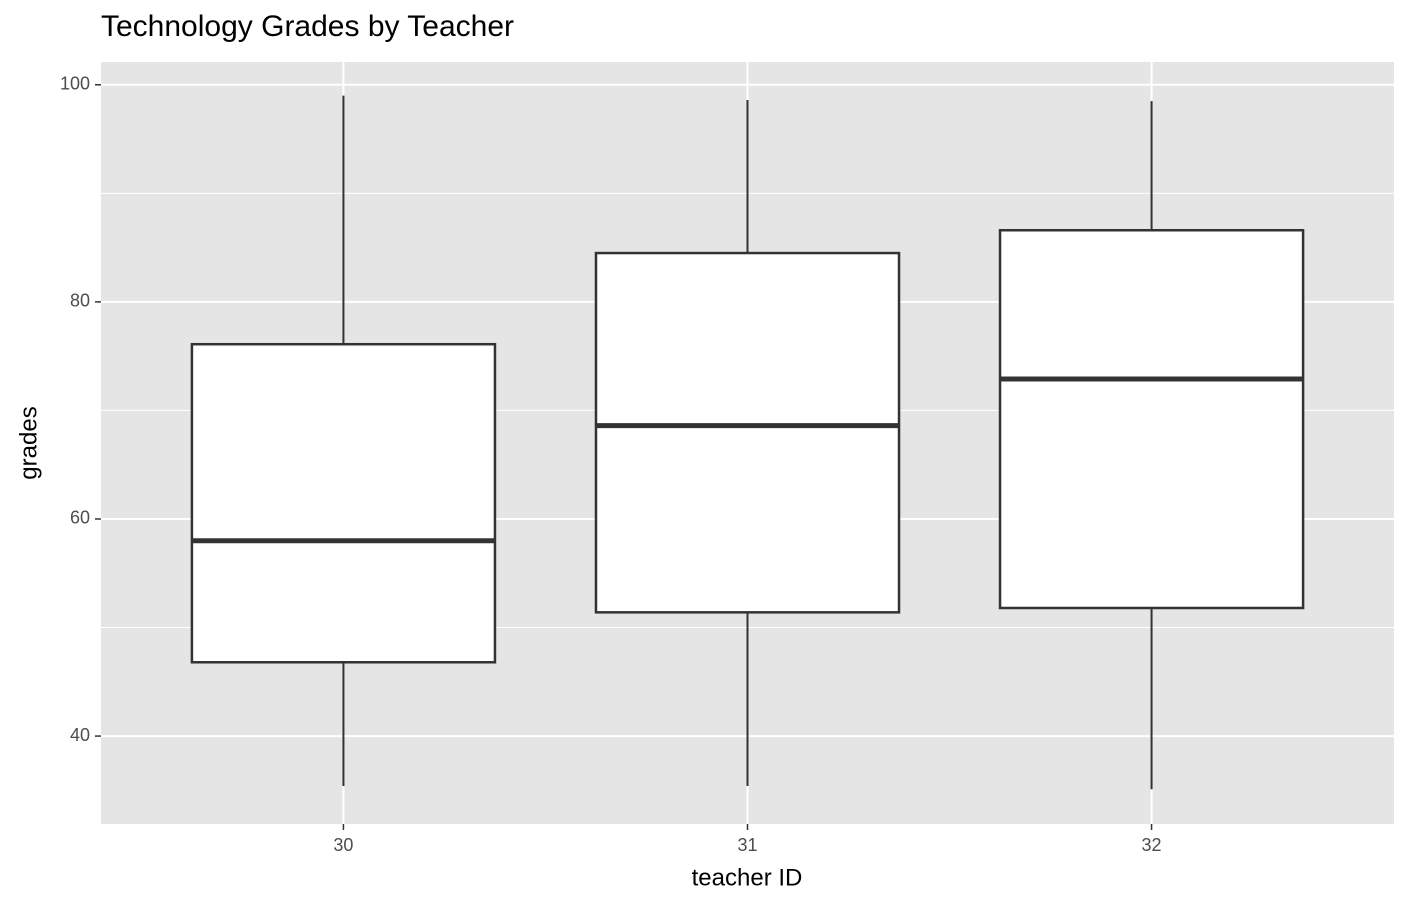  Describe the element at coordinates (747, 877) in the screenshot. I see `x-axis-label: teacher ID` at that location.